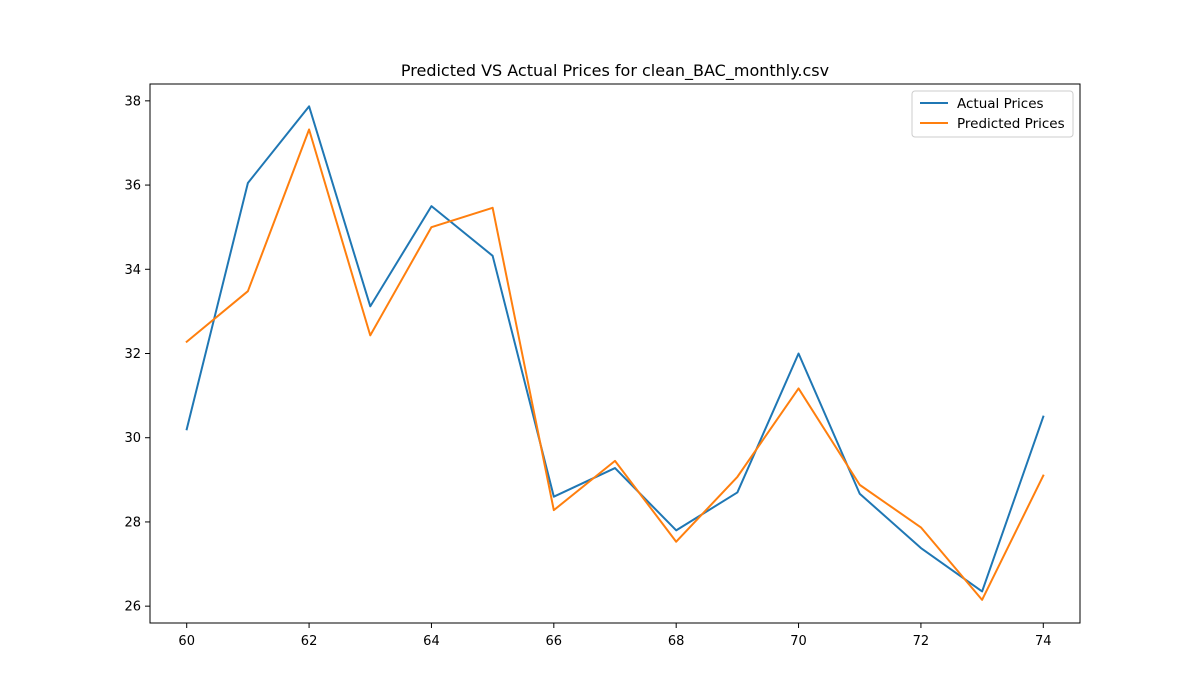 This screenshot has width=1200, height=700. Describe the element at coordinates (132, 438) in the screenshot. I see `y-tick-label: 30` at that location.